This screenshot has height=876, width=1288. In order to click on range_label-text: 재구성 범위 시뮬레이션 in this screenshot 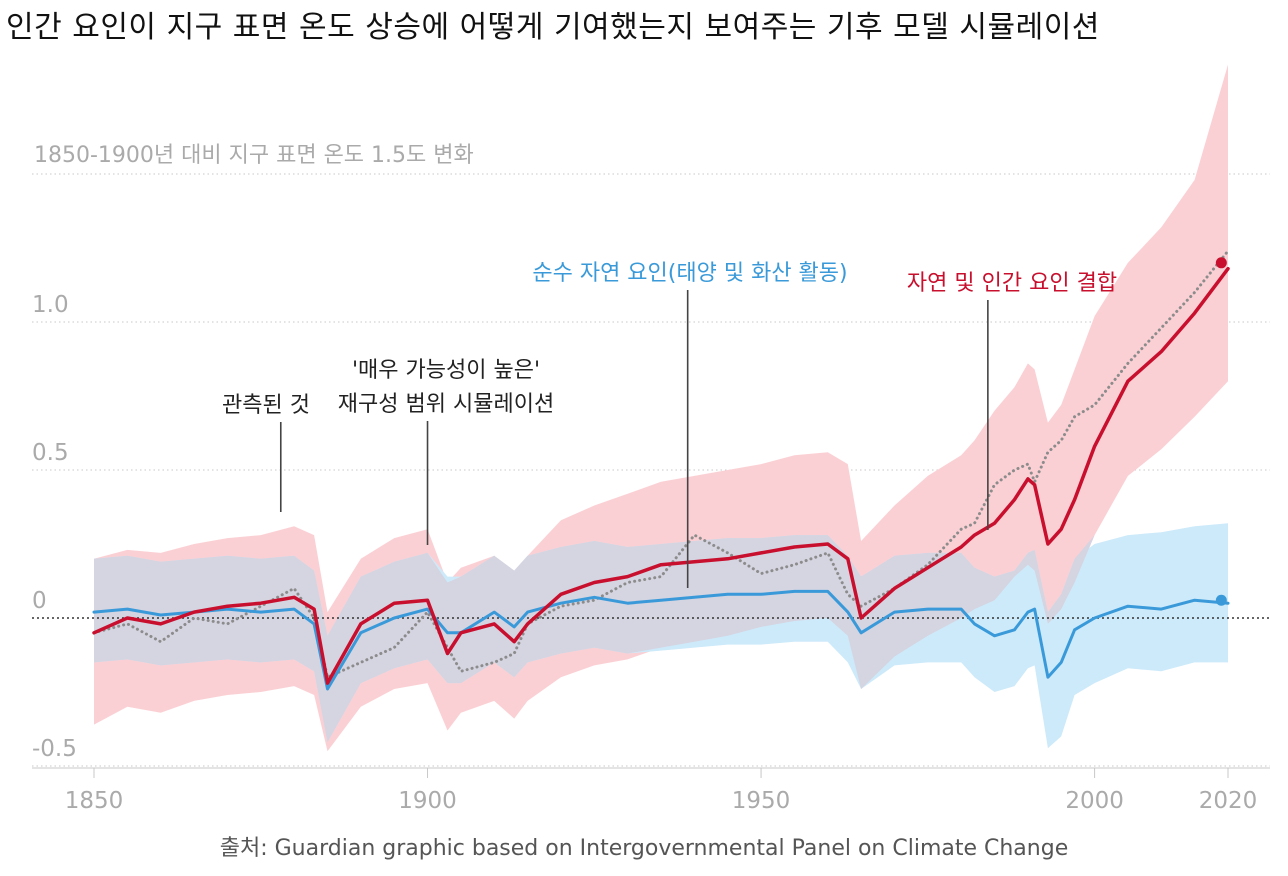, I will do `click(446, 404)`.